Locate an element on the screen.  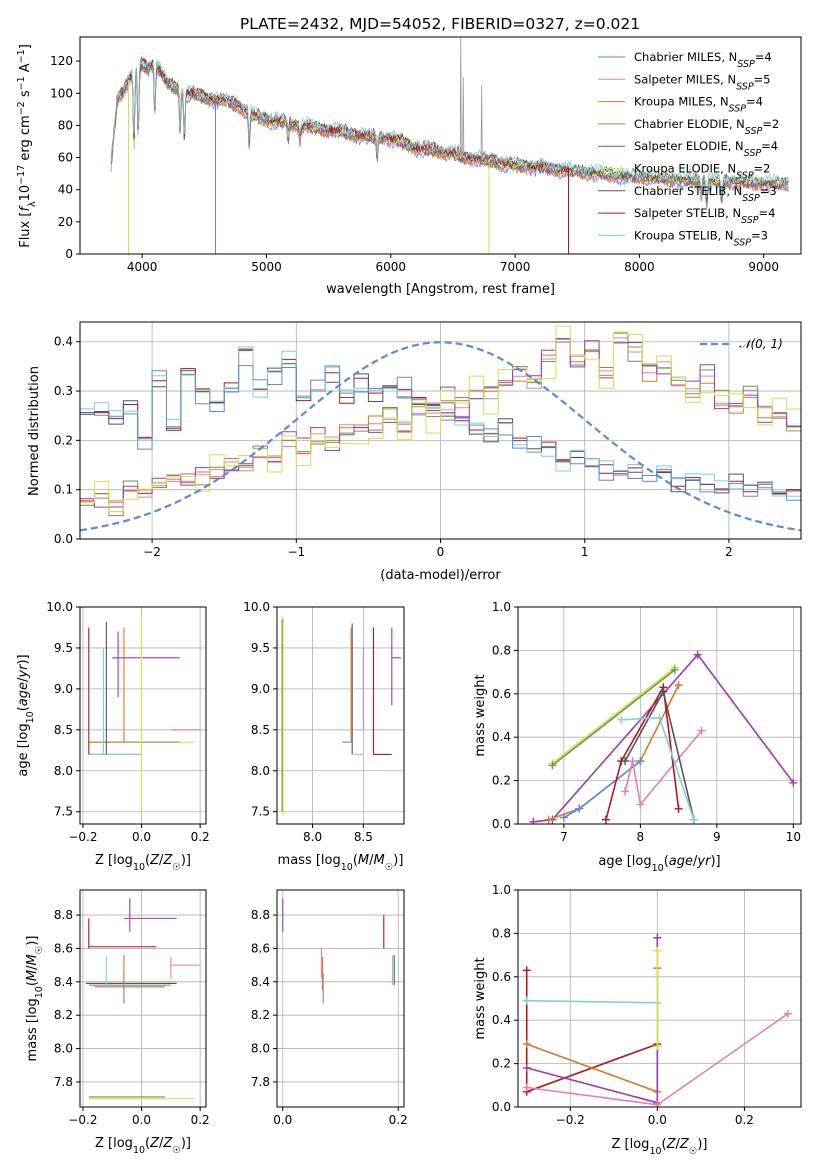
spectrum-line-chab_stelib is located at coordinates (449, 130).